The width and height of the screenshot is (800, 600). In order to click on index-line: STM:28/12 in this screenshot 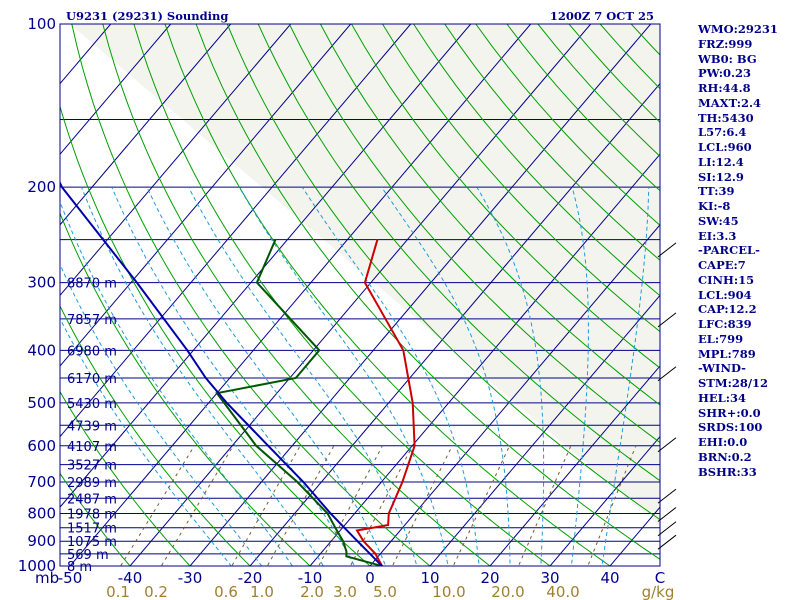, I will do `click(733, 383)`.